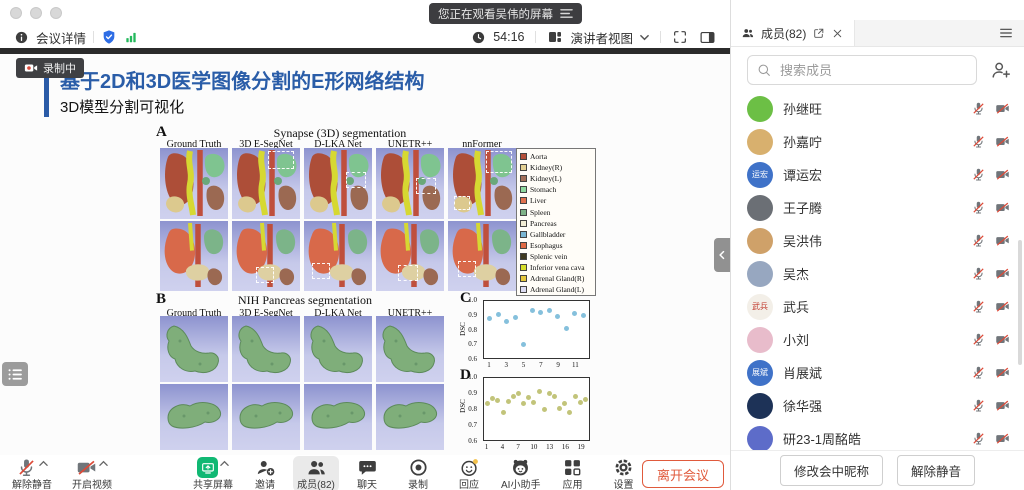  What do you see at coordinates (16, 13) in the screenshot?
I see `close-window-button` at bounding box center [16, 13].